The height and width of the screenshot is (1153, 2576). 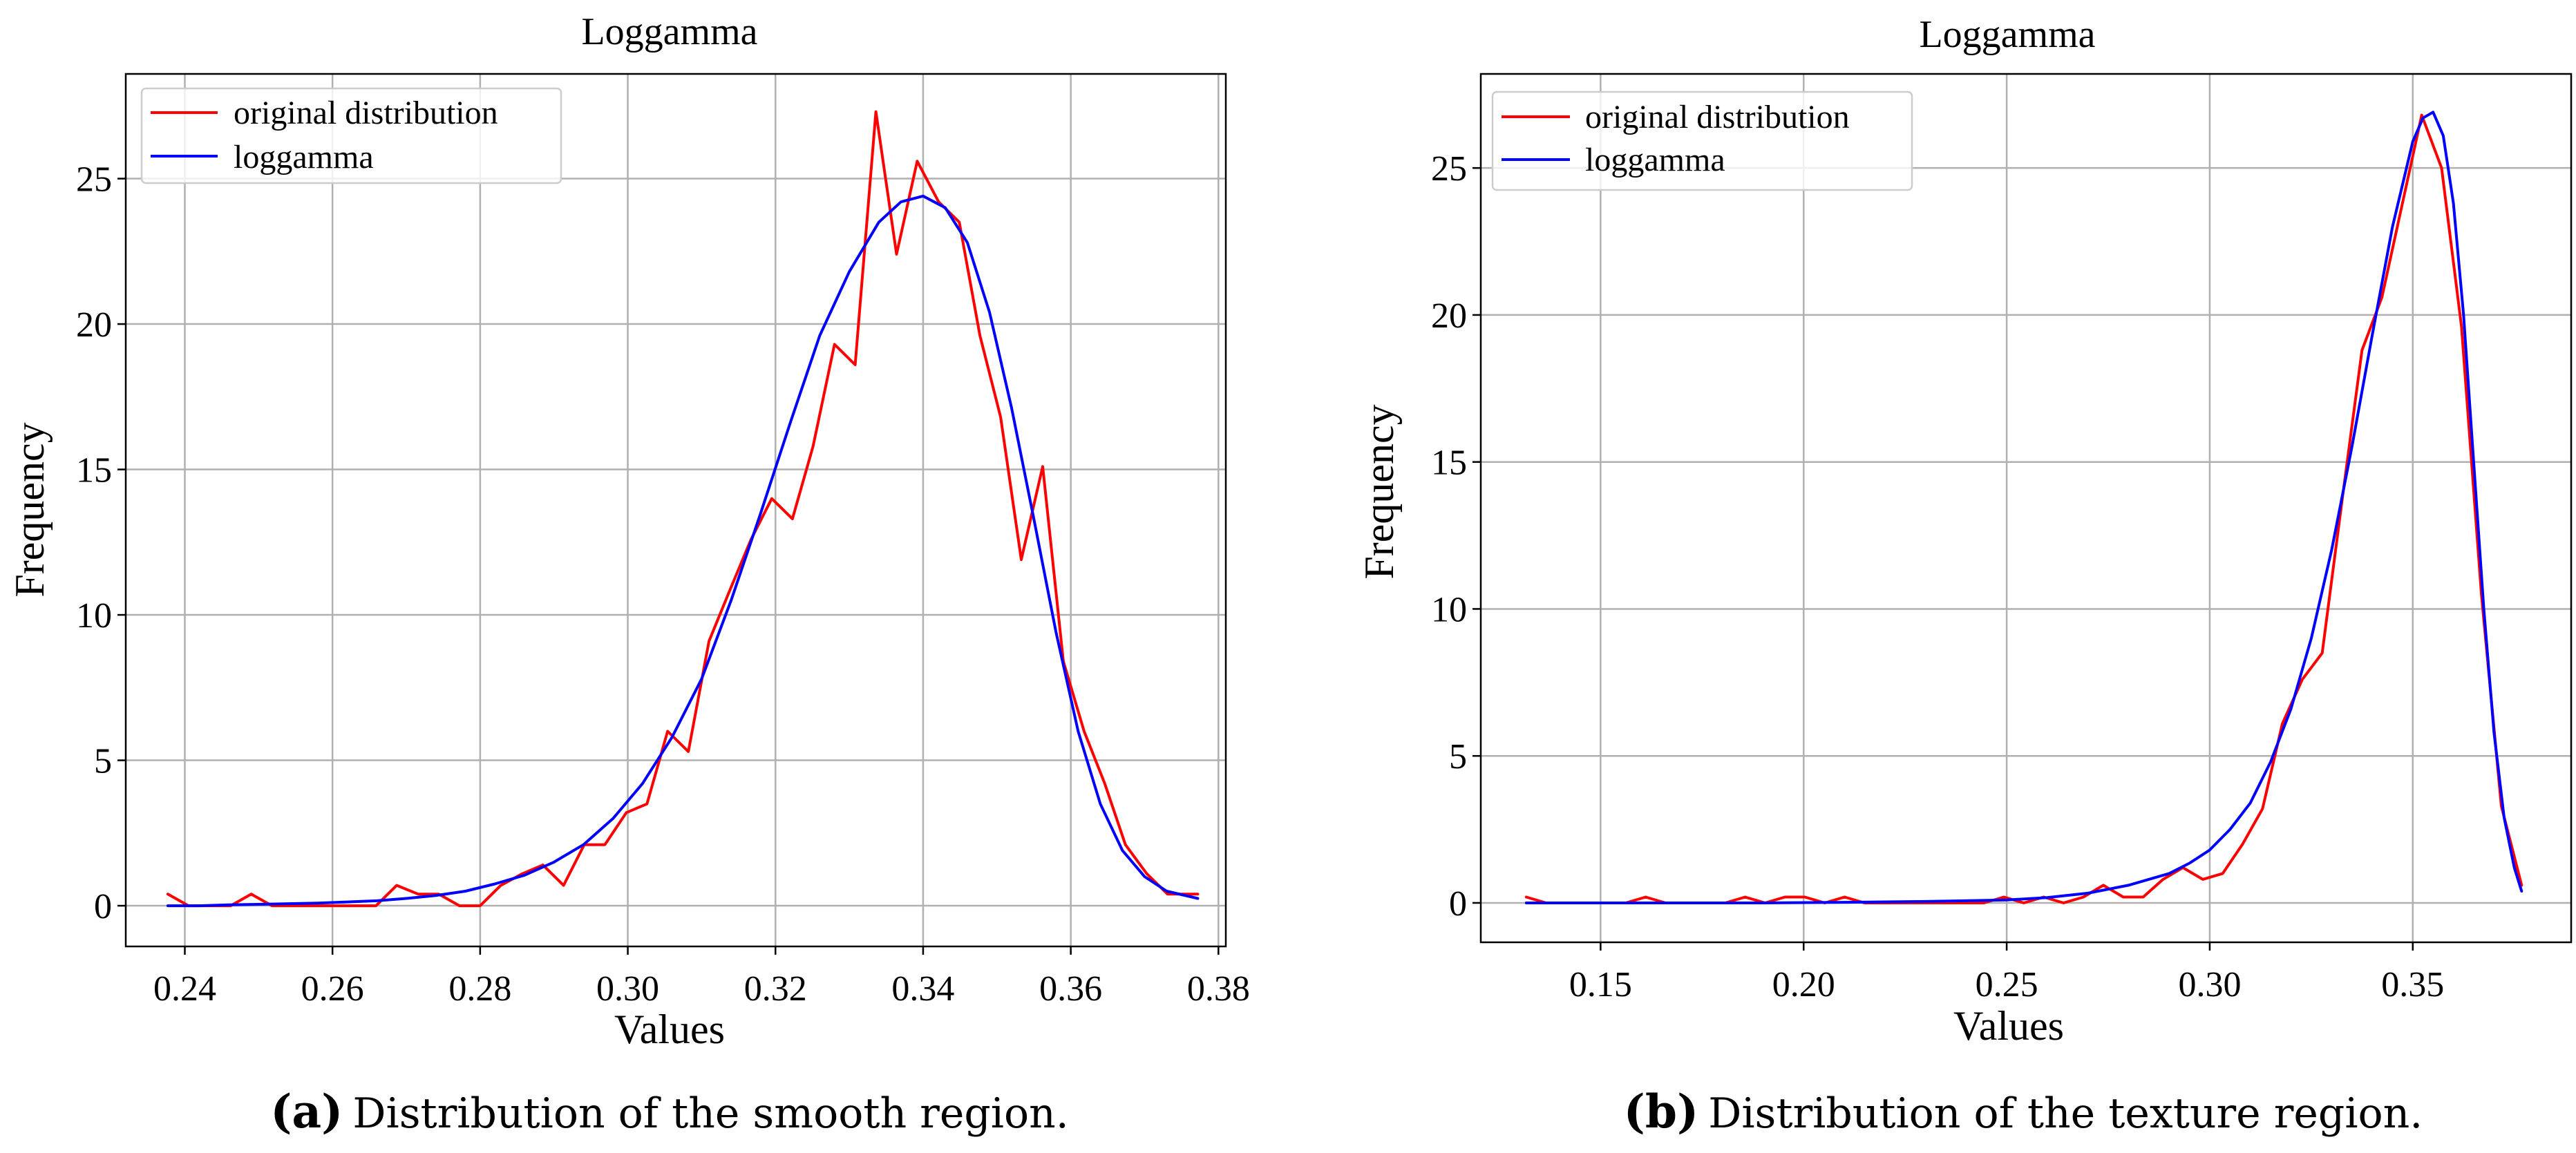 I want to click on x-tick-label: 0.15, so click(x=1600, y=984).